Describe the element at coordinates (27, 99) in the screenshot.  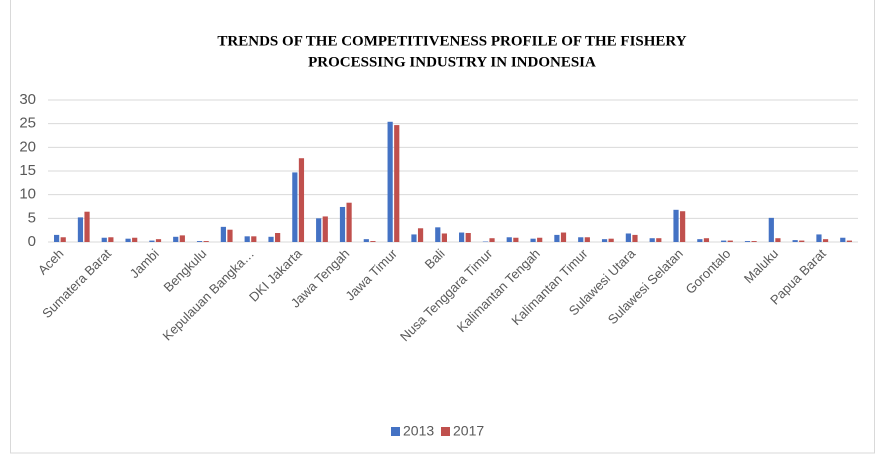
I see `y-tick-label: 30` at that location.